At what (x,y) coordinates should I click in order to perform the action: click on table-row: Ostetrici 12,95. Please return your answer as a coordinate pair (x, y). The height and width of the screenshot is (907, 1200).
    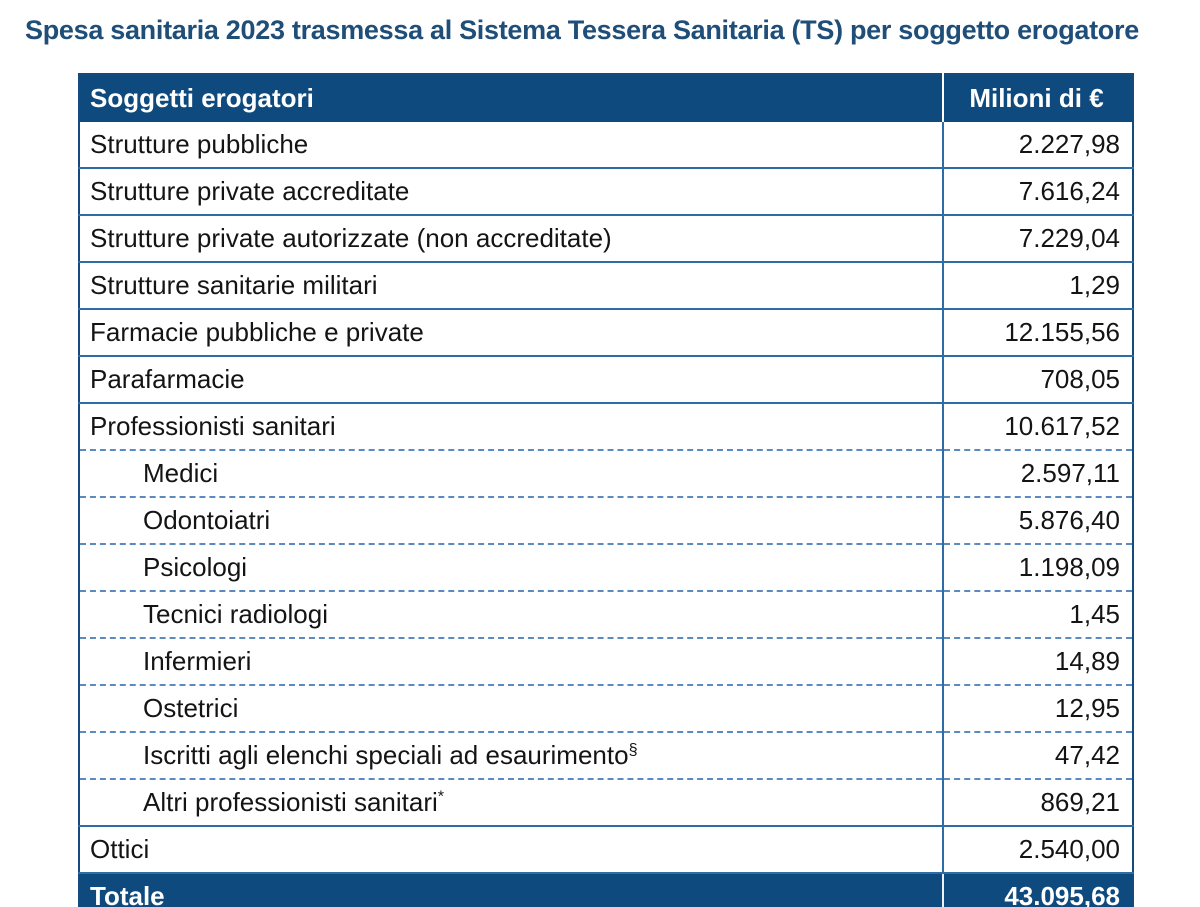
    Looking at the image, I should click on (606, 709).